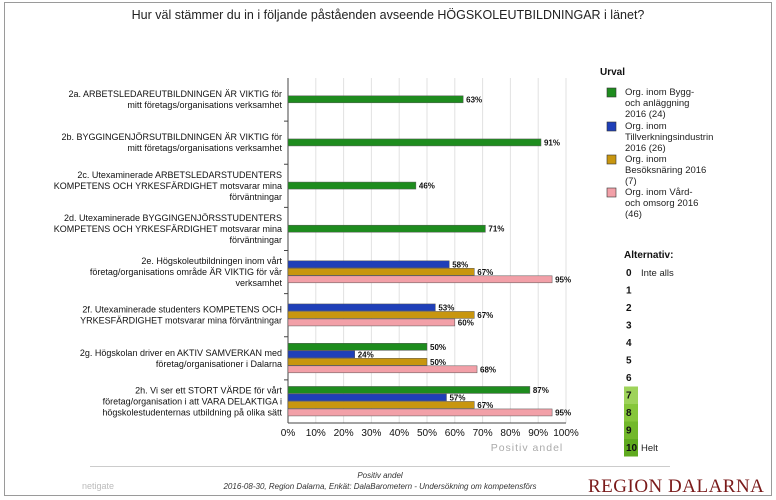 The image size is (776, 500). I want to click on alternative-number: 2, so click(629, 308).